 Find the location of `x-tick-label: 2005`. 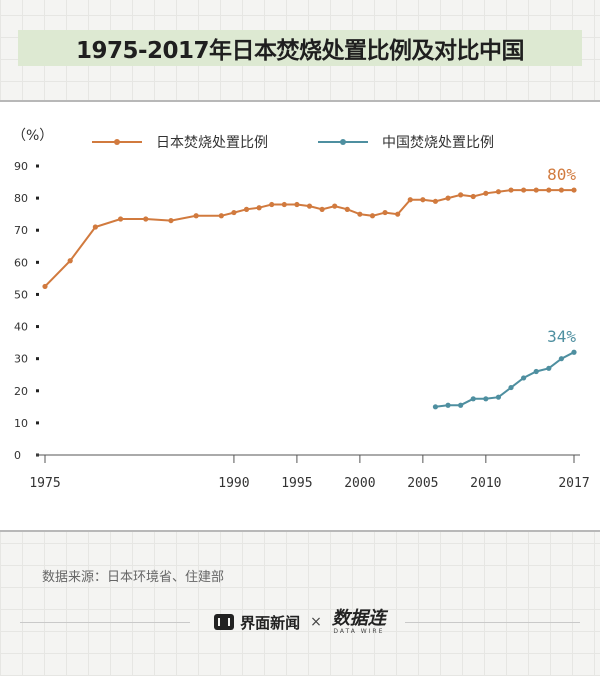

x-tick-label: 2005 is located at coordinates (422, 483).